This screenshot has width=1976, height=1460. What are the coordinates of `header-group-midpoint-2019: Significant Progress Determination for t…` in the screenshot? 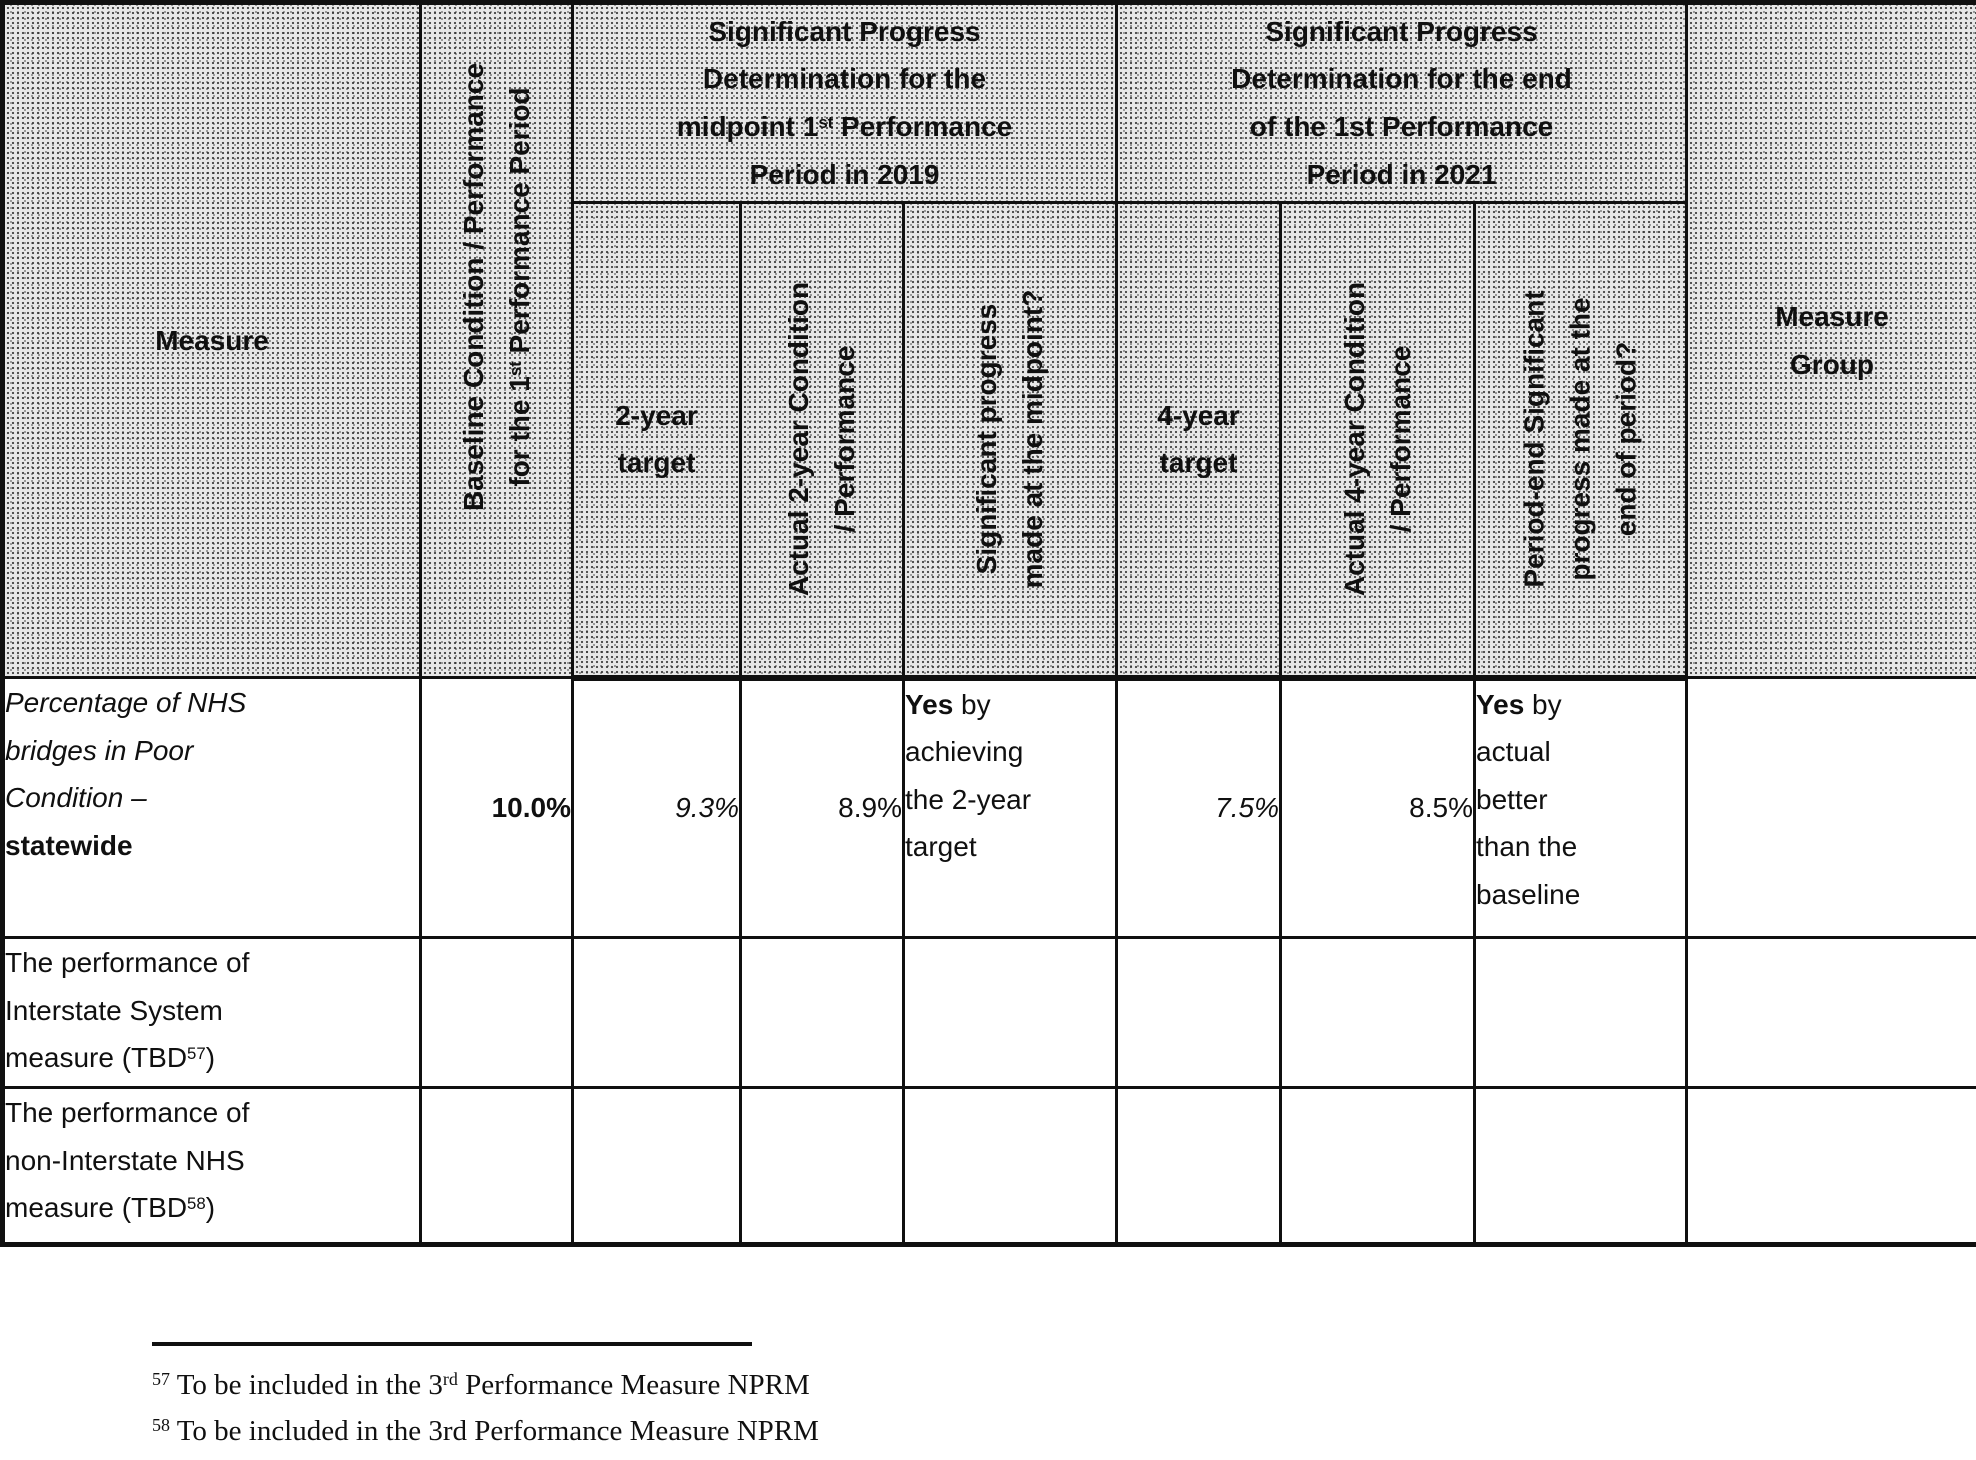 It's located at (844, 102).